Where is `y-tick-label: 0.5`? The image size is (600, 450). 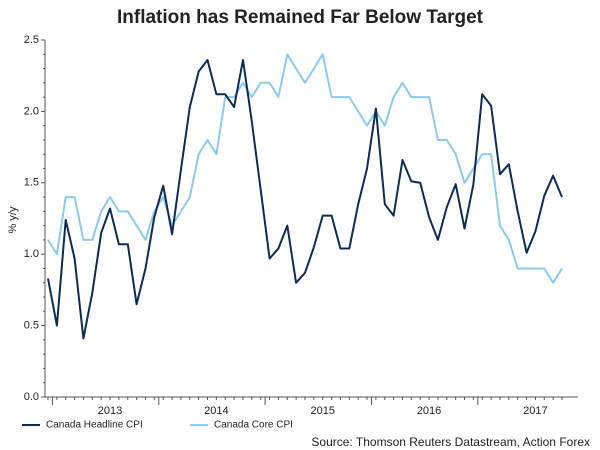 y-tick-label: 0.5 is located at coordinates (31, 326).